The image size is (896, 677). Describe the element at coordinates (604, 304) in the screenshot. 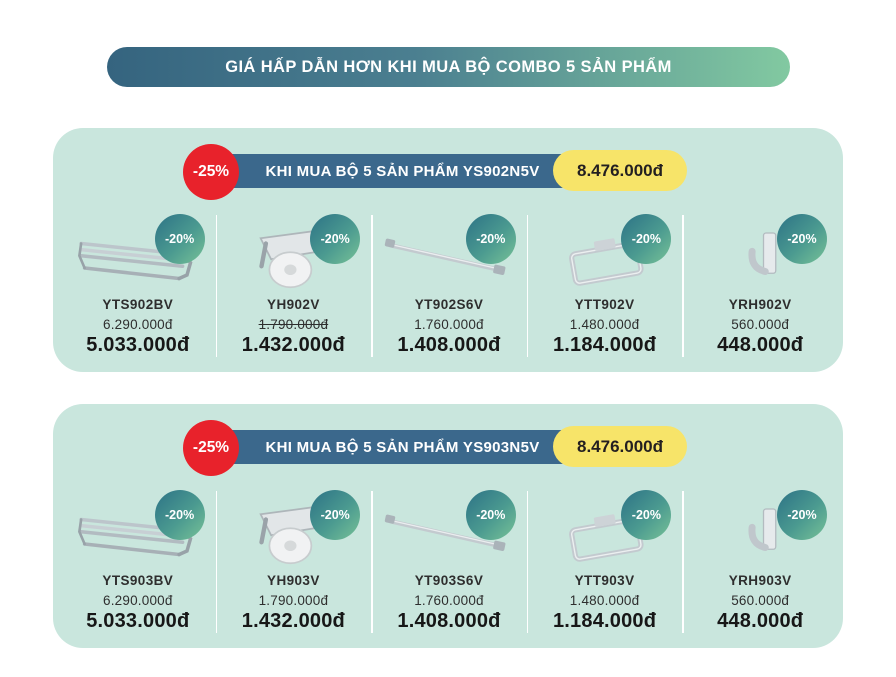

I see `product-code: YTT902V` at that location.